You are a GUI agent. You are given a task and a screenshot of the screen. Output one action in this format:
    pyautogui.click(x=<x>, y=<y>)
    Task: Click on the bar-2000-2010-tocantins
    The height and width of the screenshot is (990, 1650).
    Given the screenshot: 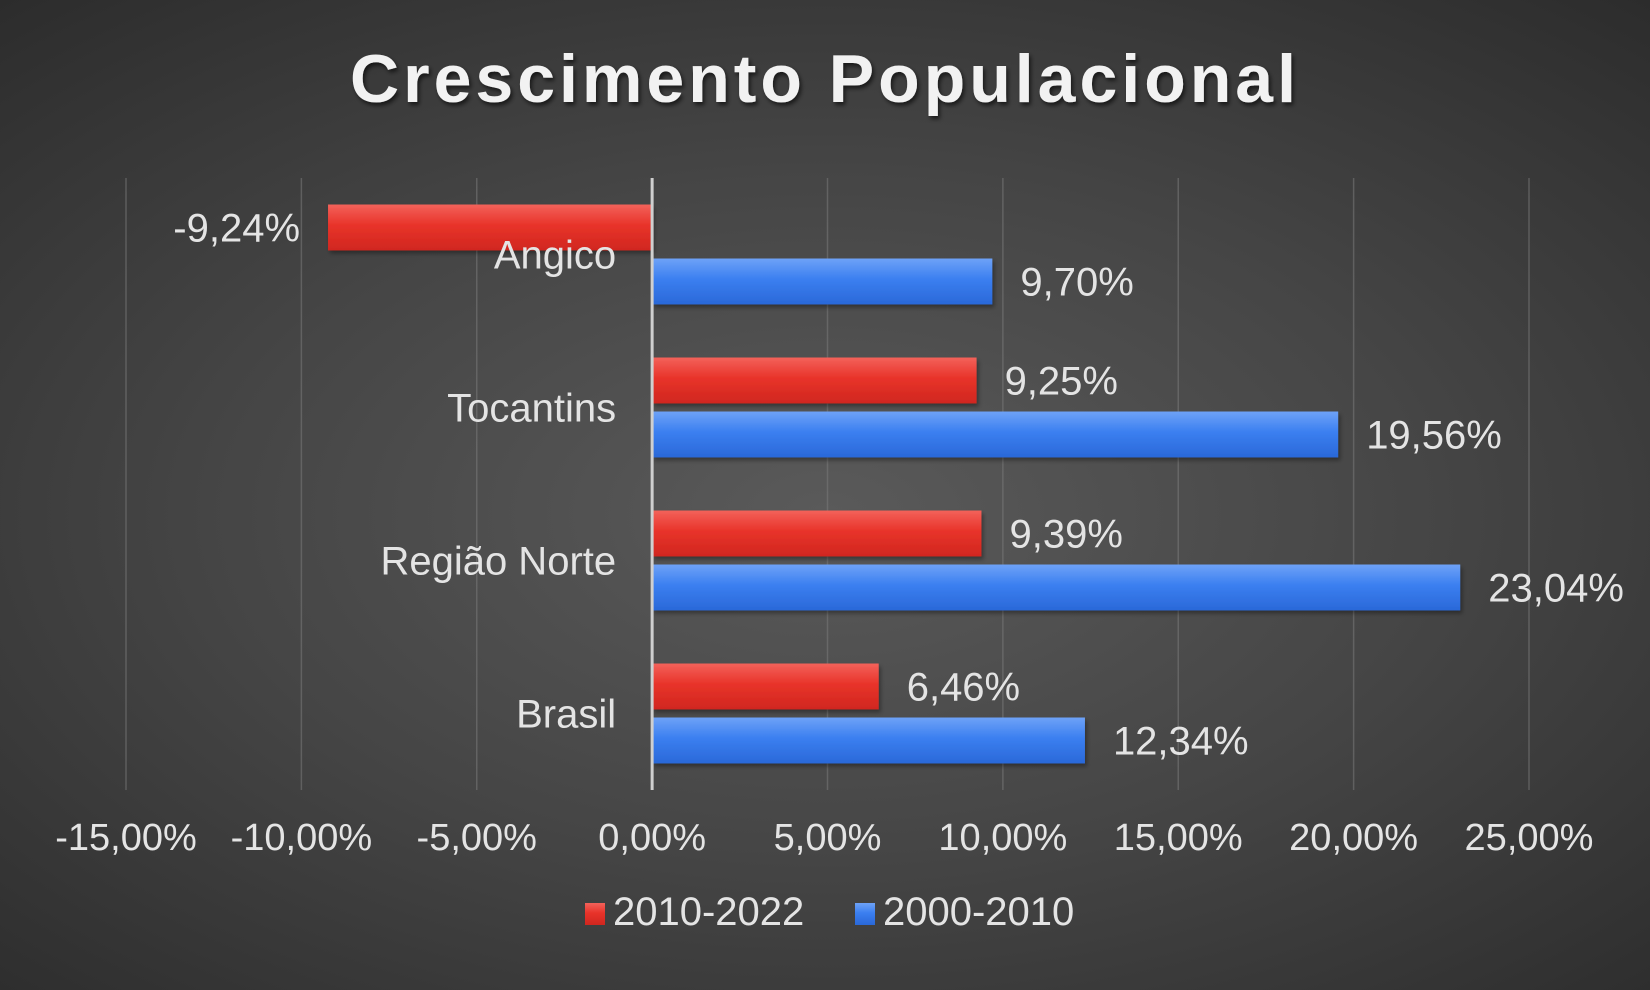 What is the action you would take?
    pyautogui.click(x=995, y=434)
    